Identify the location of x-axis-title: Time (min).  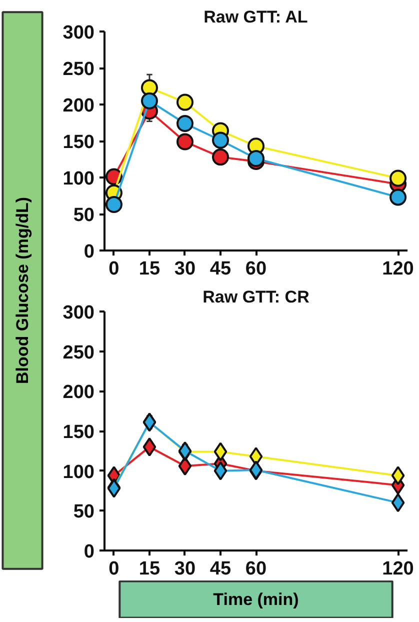
(256, 599).